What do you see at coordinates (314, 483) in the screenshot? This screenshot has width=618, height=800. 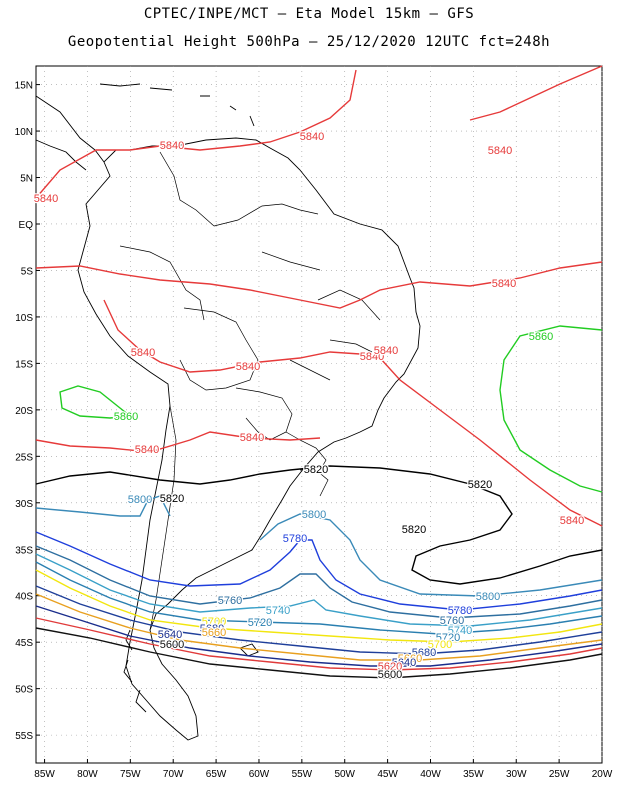 I see `border-uruguay` at bounding box center [314, 483].